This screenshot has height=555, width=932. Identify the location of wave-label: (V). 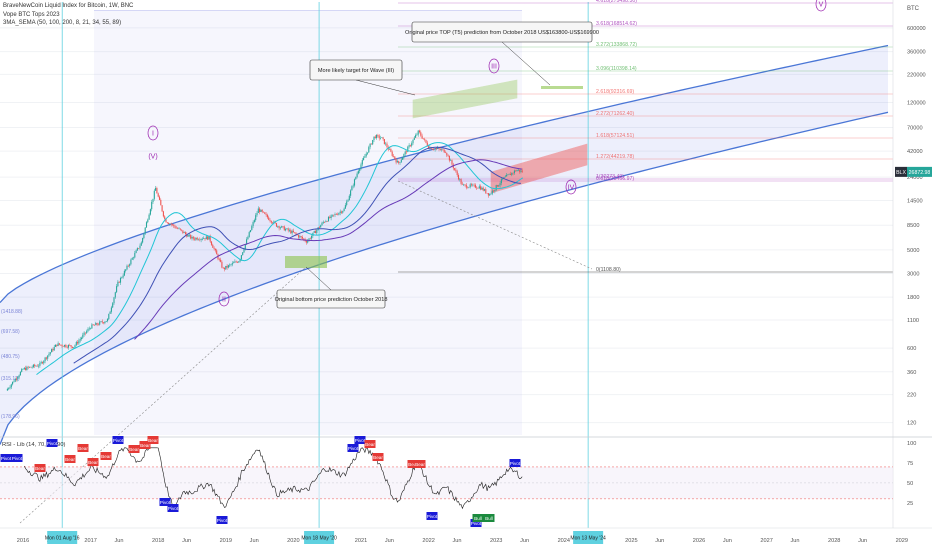
(152, 157).